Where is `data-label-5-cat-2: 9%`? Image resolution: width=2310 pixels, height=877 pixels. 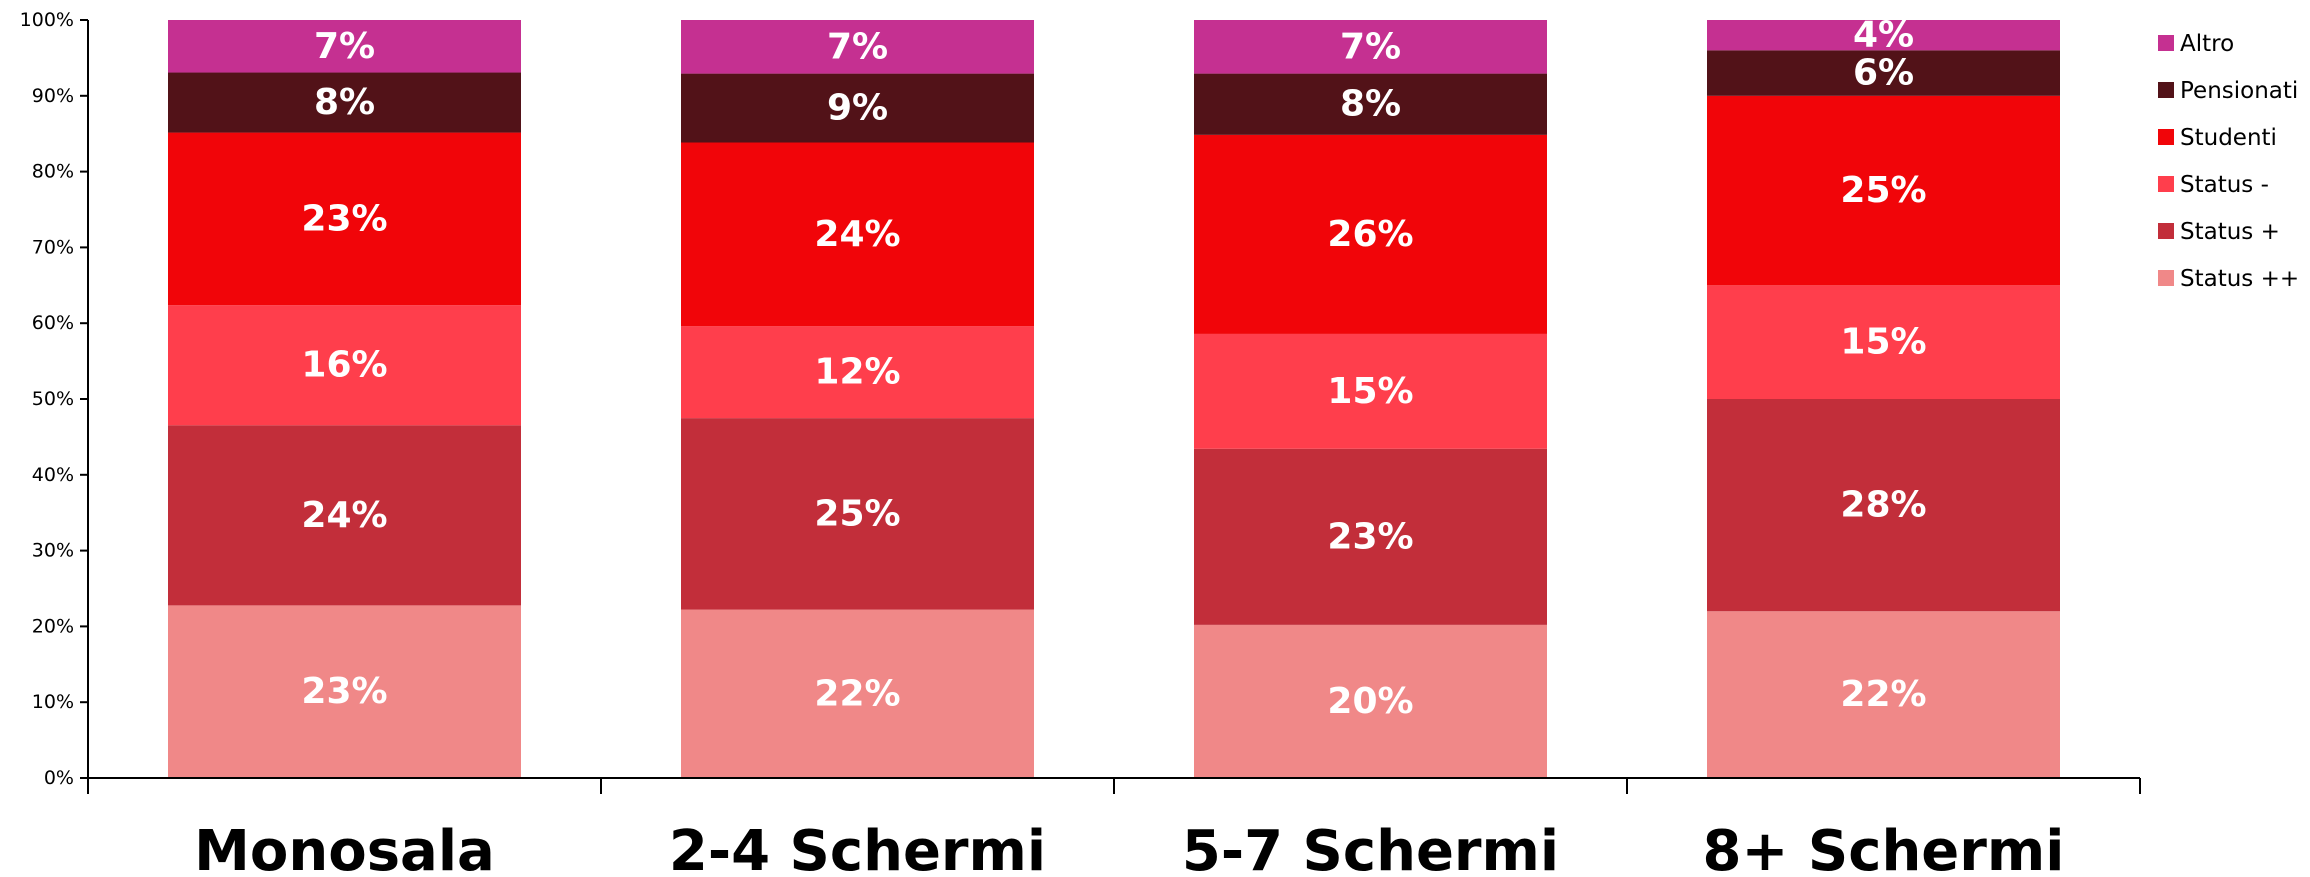 data-label-5-cat-2: 9% is located at coordinates (857, 108).